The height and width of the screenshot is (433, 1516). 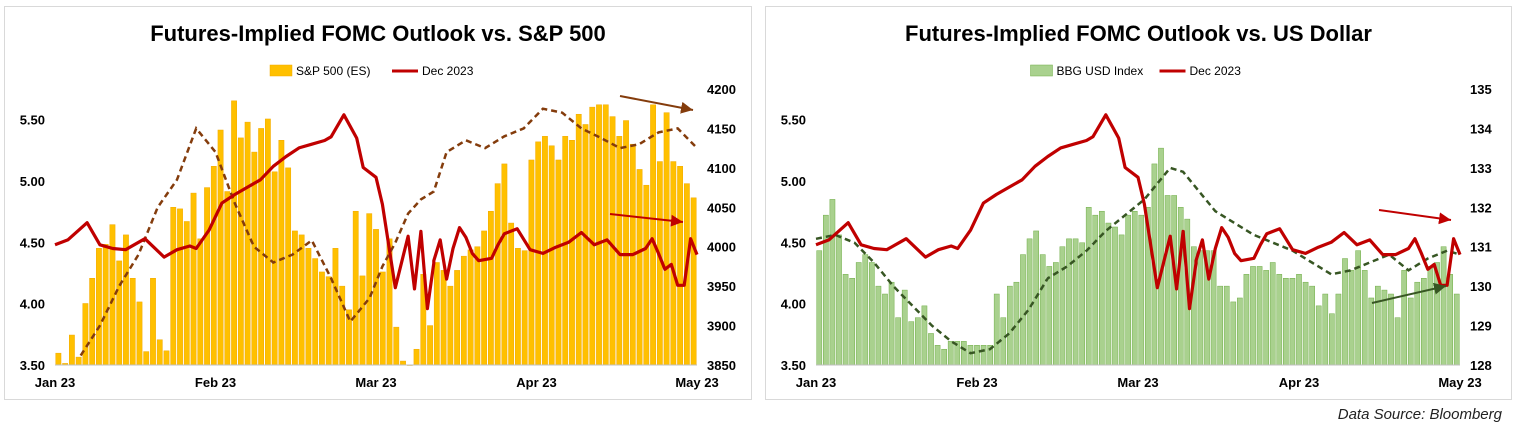 What do you see at coordinates (1100, 71) in the screenshot?
I see `legend-label-bars: BBG USD Index` at bounding box center [1100, 71].